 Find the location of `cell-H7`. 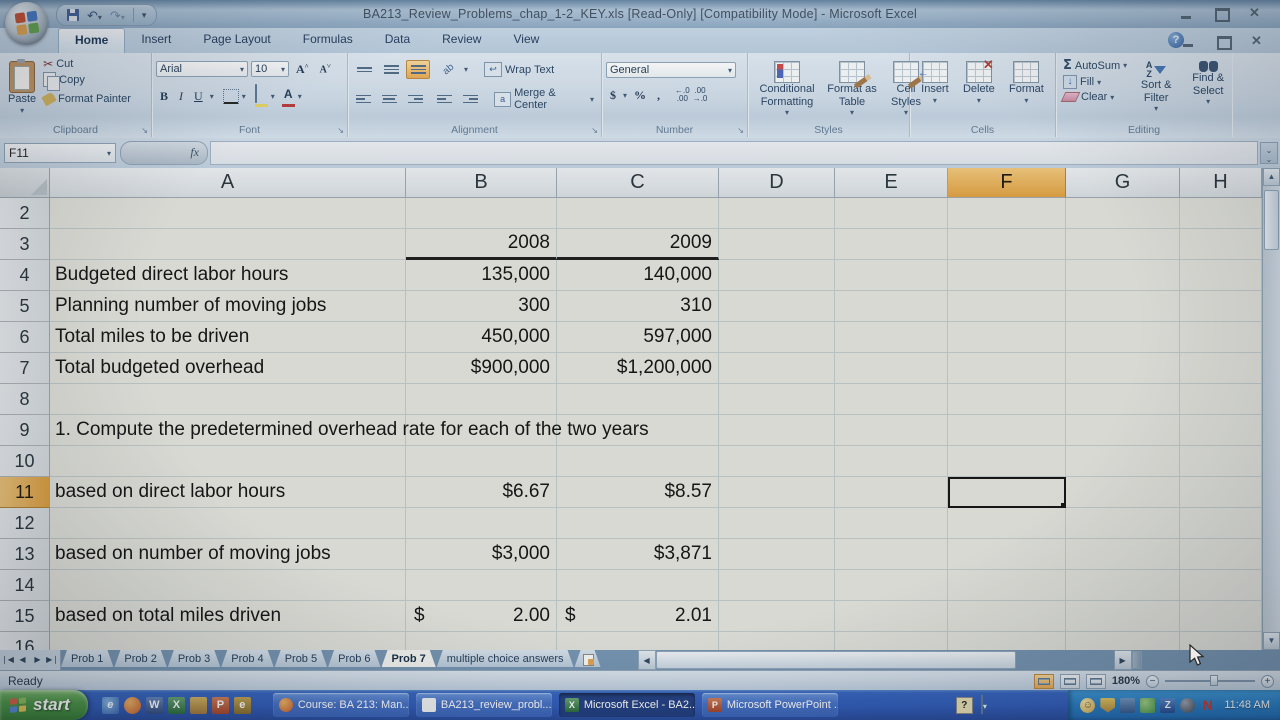

cell-H7 is located at coordinates (1221, 368).